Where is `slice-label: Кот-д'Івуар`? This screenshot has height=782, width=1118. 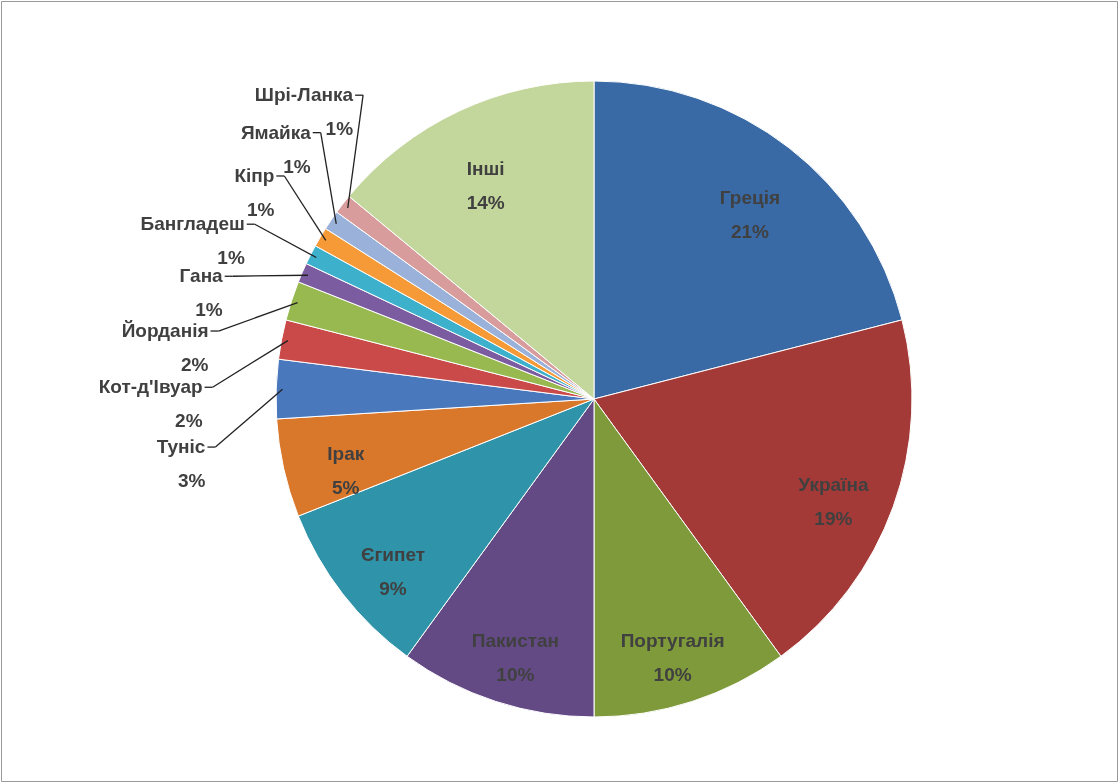
slice-label: Кот-д'Івуар is located at coordinates (150, 387).